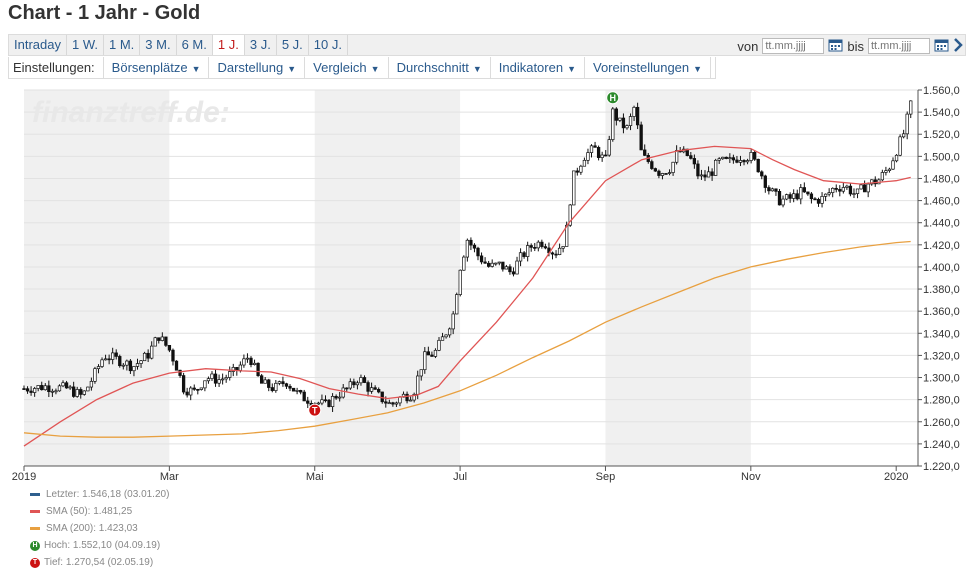 The height and width of the screenshot is (573, 966). I want to click on y-tick-label: 1.460,0, so click(941, 202).